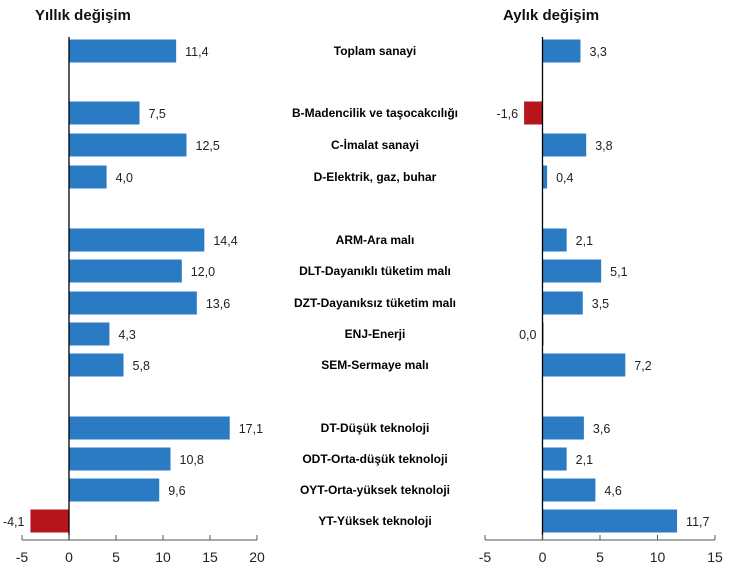 The image size is (730, 567). What do you see at coordinates (210, 557) in the screenshot?
I see `left-tick-label: 15` at bounding box center [210, 557].